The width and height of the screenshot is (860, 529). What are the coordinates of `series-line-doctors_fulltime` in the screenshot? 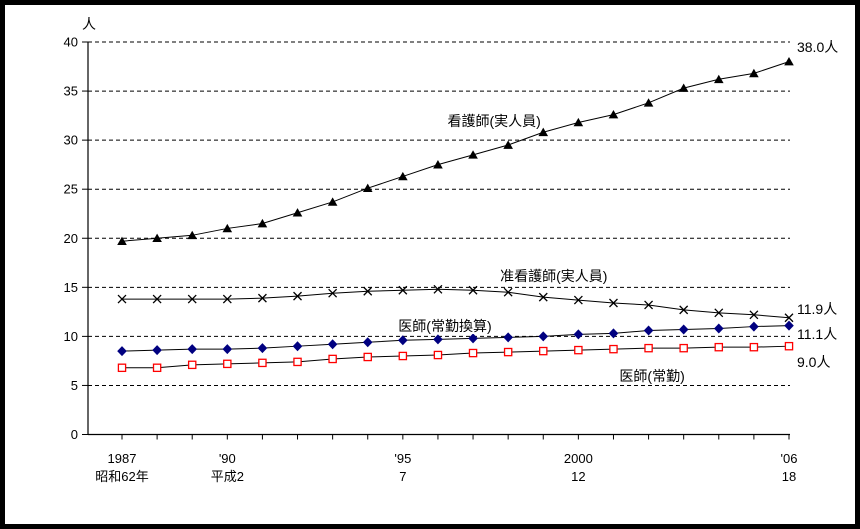 It's located at (456, 357).